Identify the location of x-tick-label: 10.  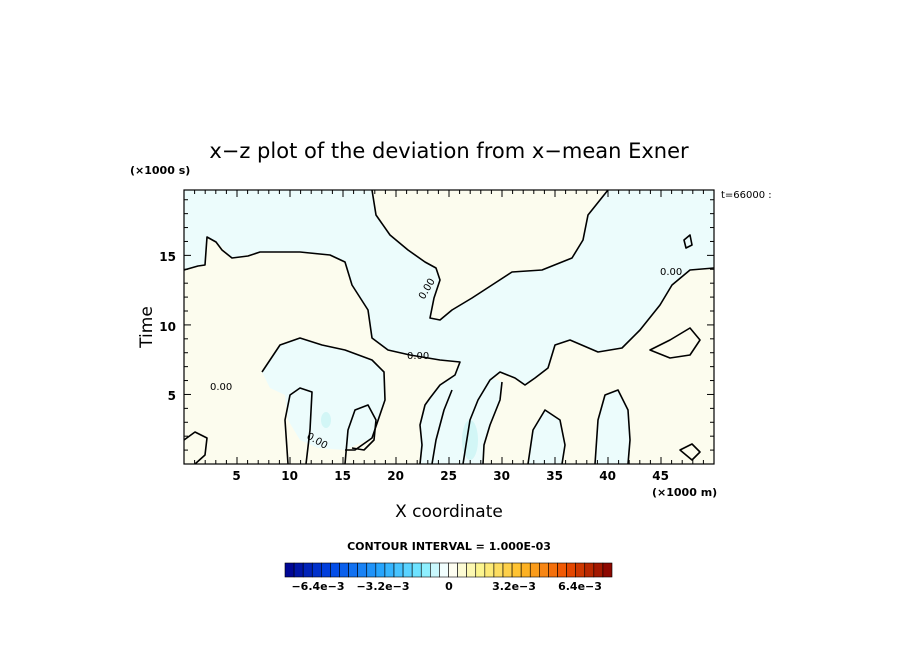
(289, 476).